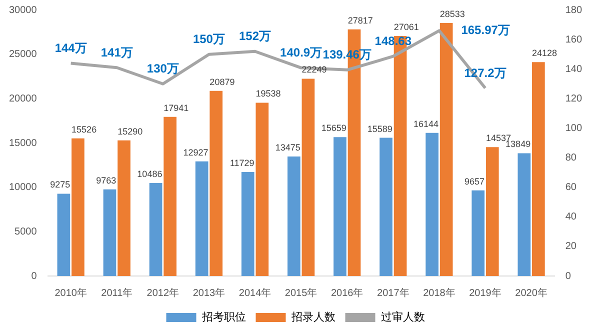 This screenshot has width=591, height=335. Describe the element at coordinates (573, 98) in the screenshot. I see `y2-tick-label: 120` at that location.